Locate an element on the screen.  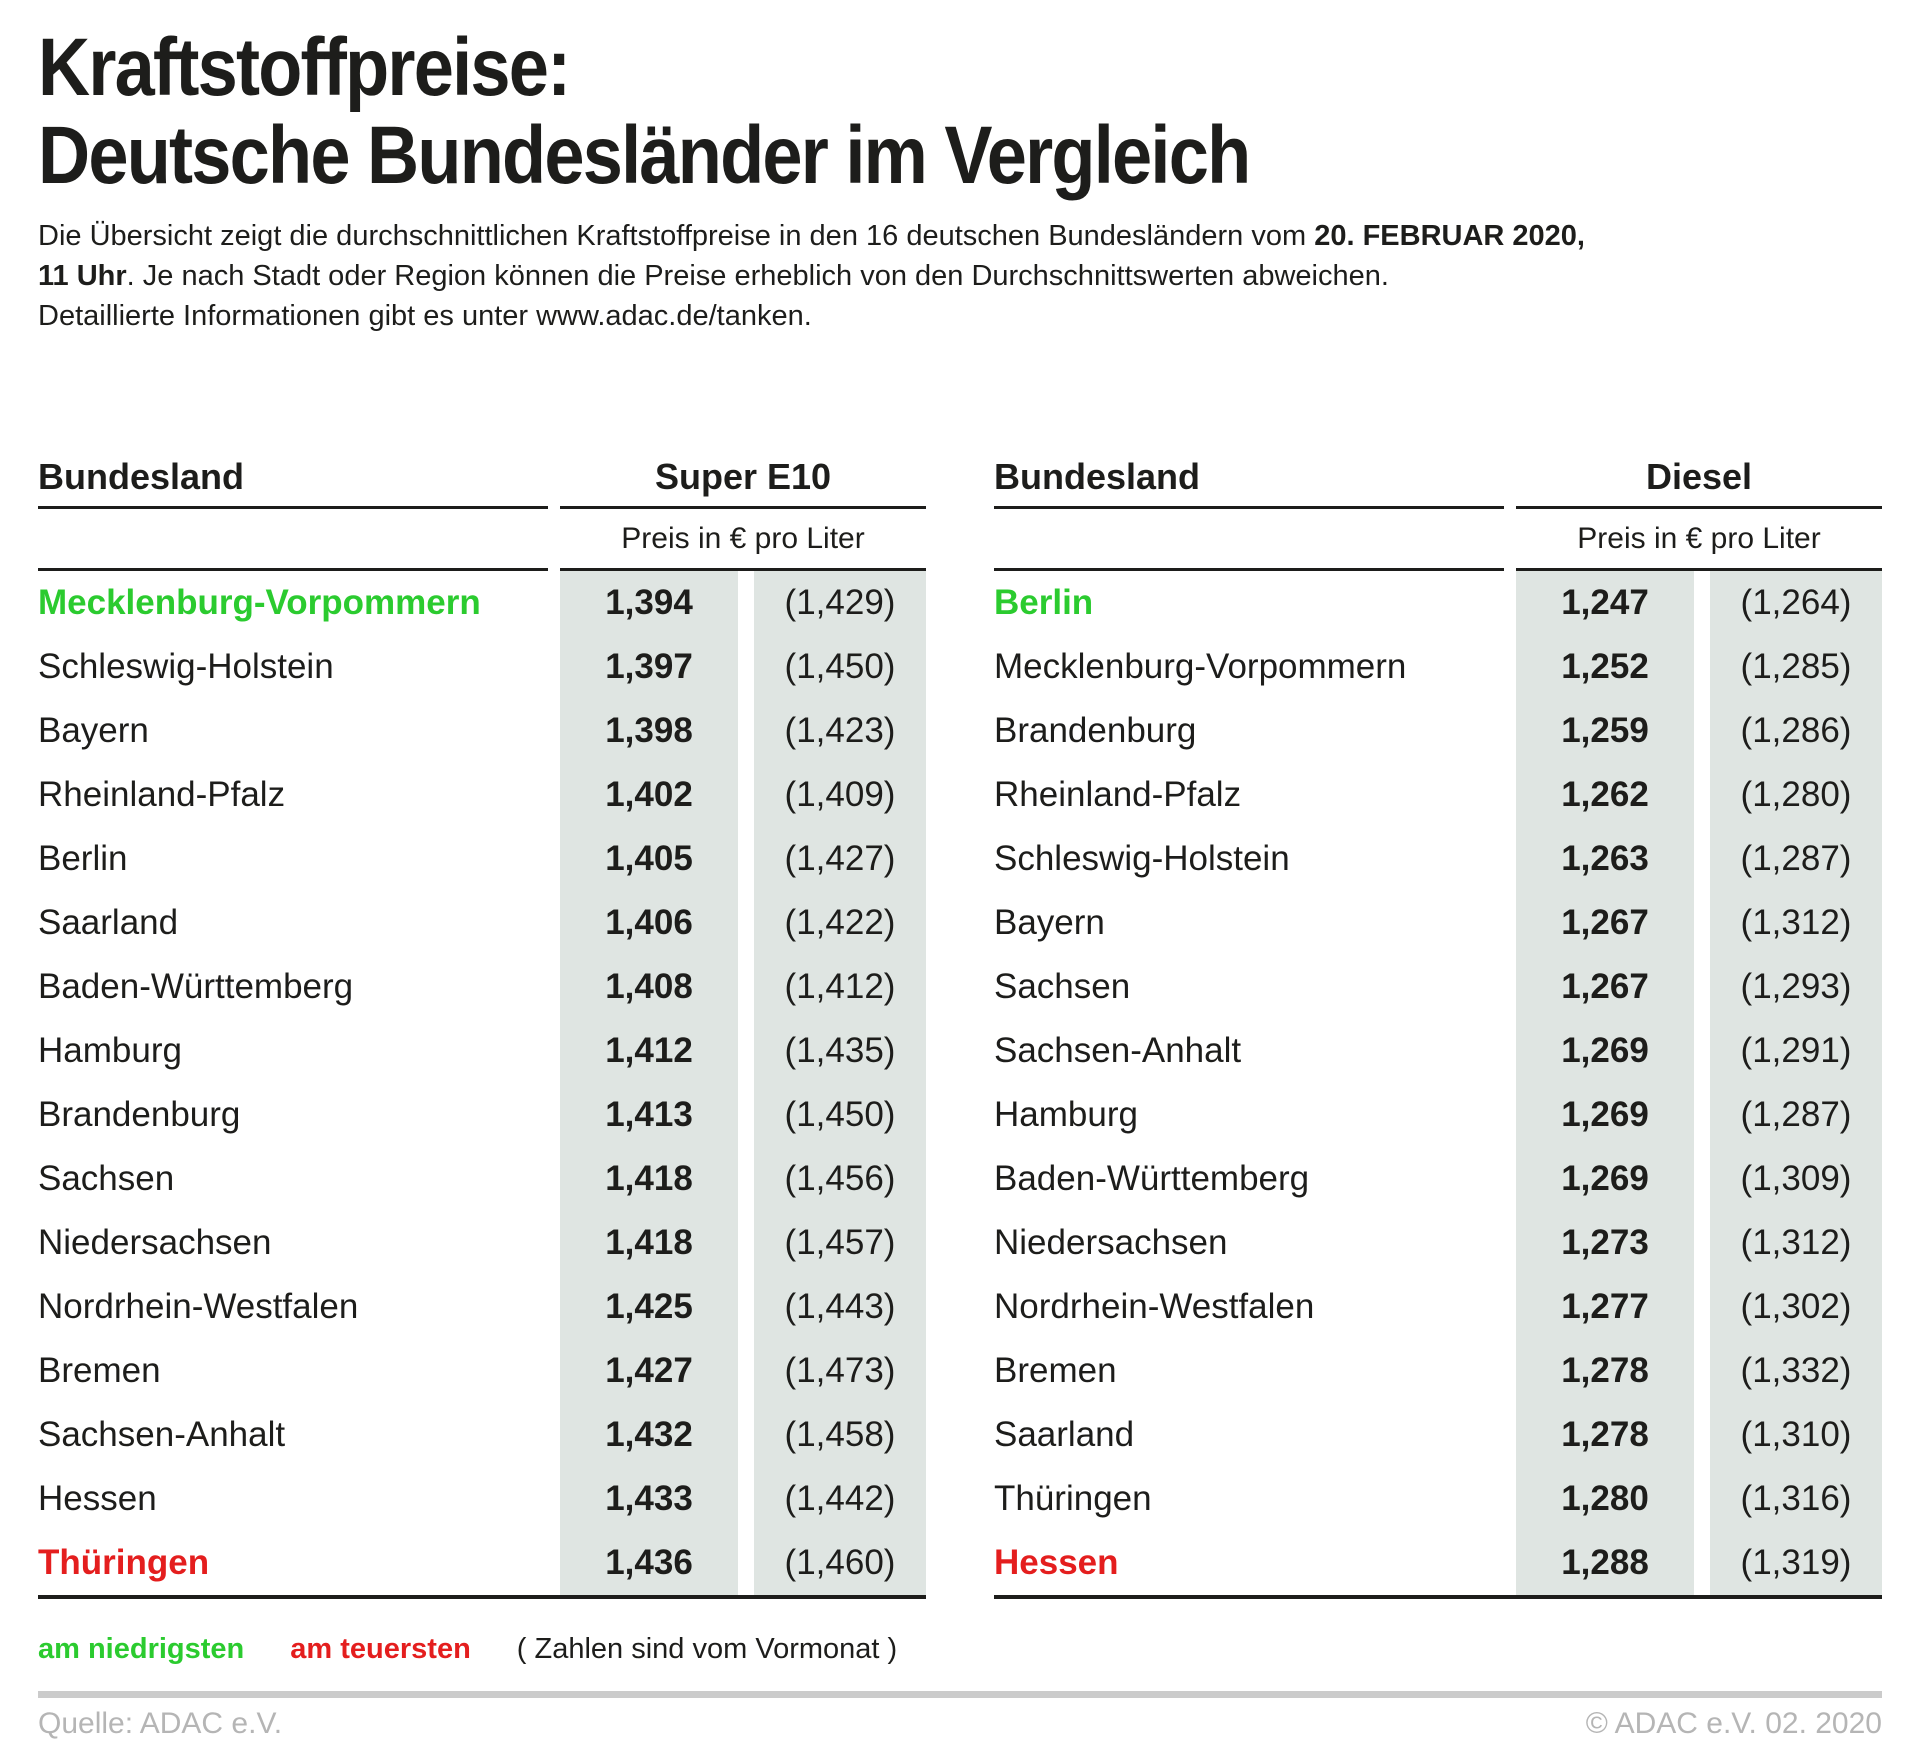
price-value: 1,413 is located at coordinates (649, 1115).